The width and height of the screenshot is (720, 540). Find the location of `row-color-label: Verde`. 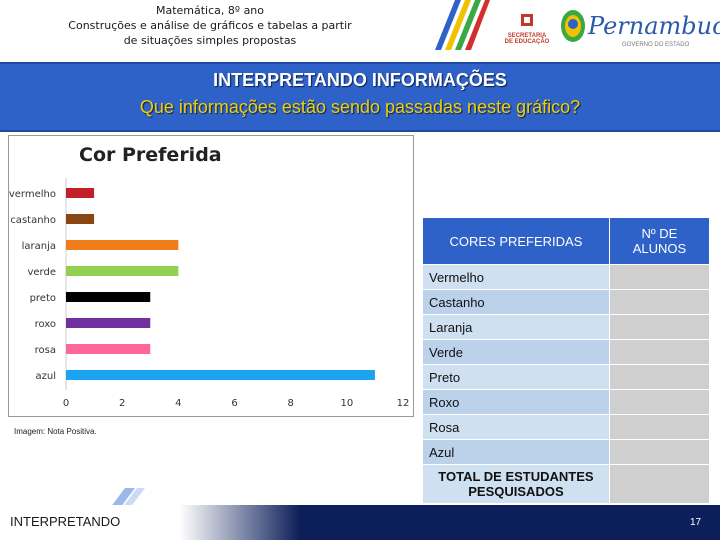

row-color-label: Verde is located at coordinates (516, 352).